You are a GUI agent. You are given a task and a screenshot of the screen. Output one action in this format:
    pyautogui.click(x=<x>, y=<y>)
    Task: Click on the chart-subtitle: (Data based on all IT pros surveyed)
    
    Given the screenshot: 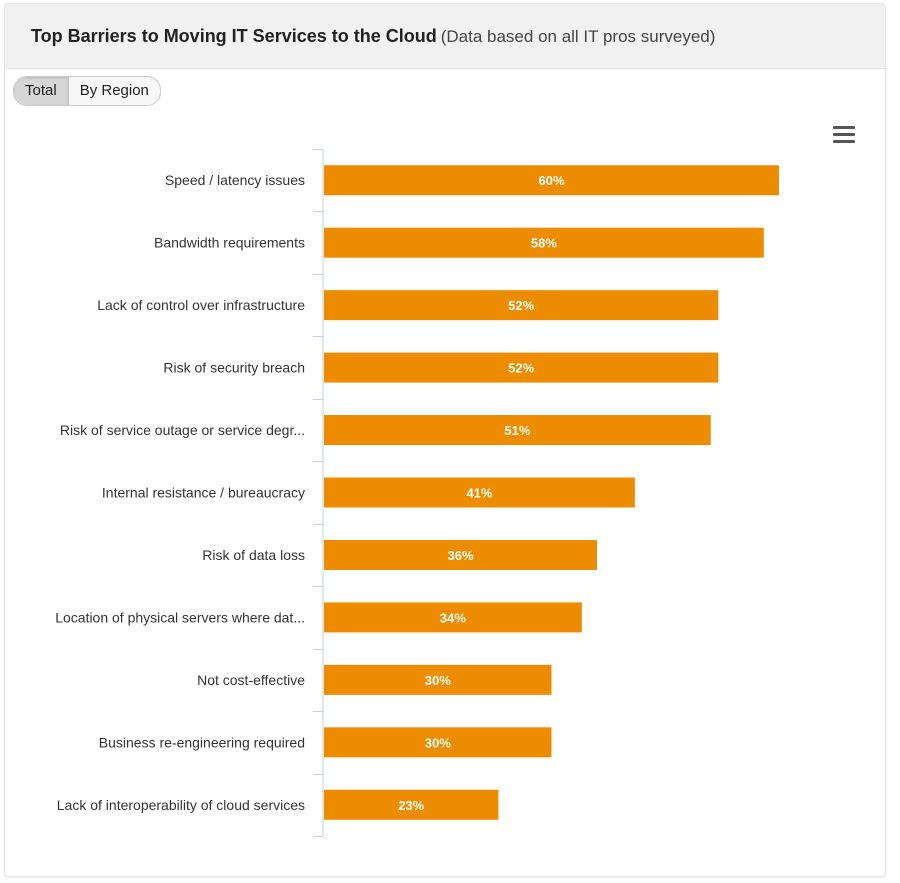 What is the action you would take?
    pyautogui.click(x=578, y=36)
    